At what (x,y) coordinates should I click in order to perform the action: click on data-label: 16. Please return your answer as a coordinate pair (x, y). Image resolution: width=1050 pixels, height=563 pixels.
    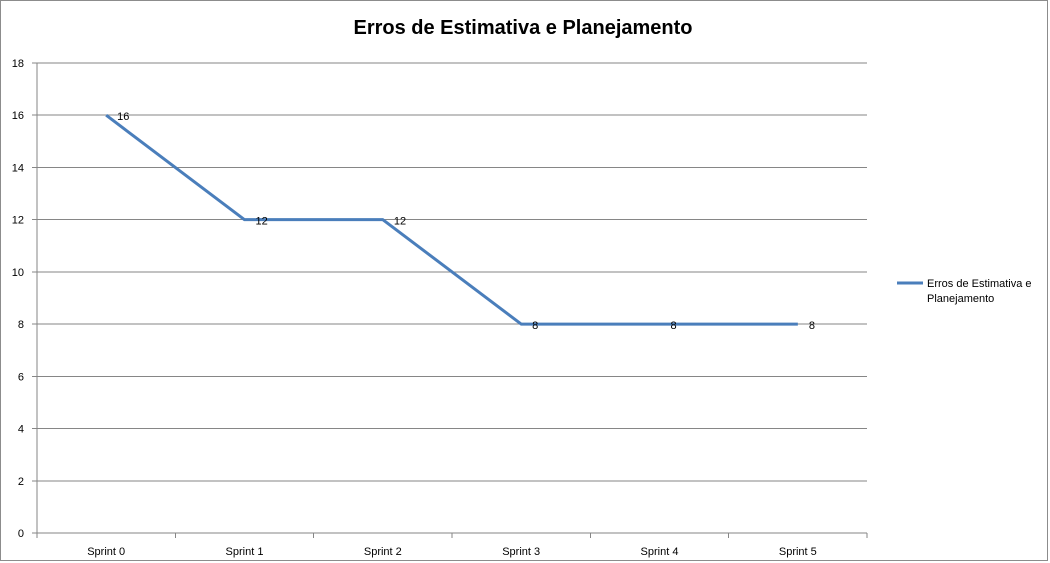
    Looking at the image, I should click on (123, 117).